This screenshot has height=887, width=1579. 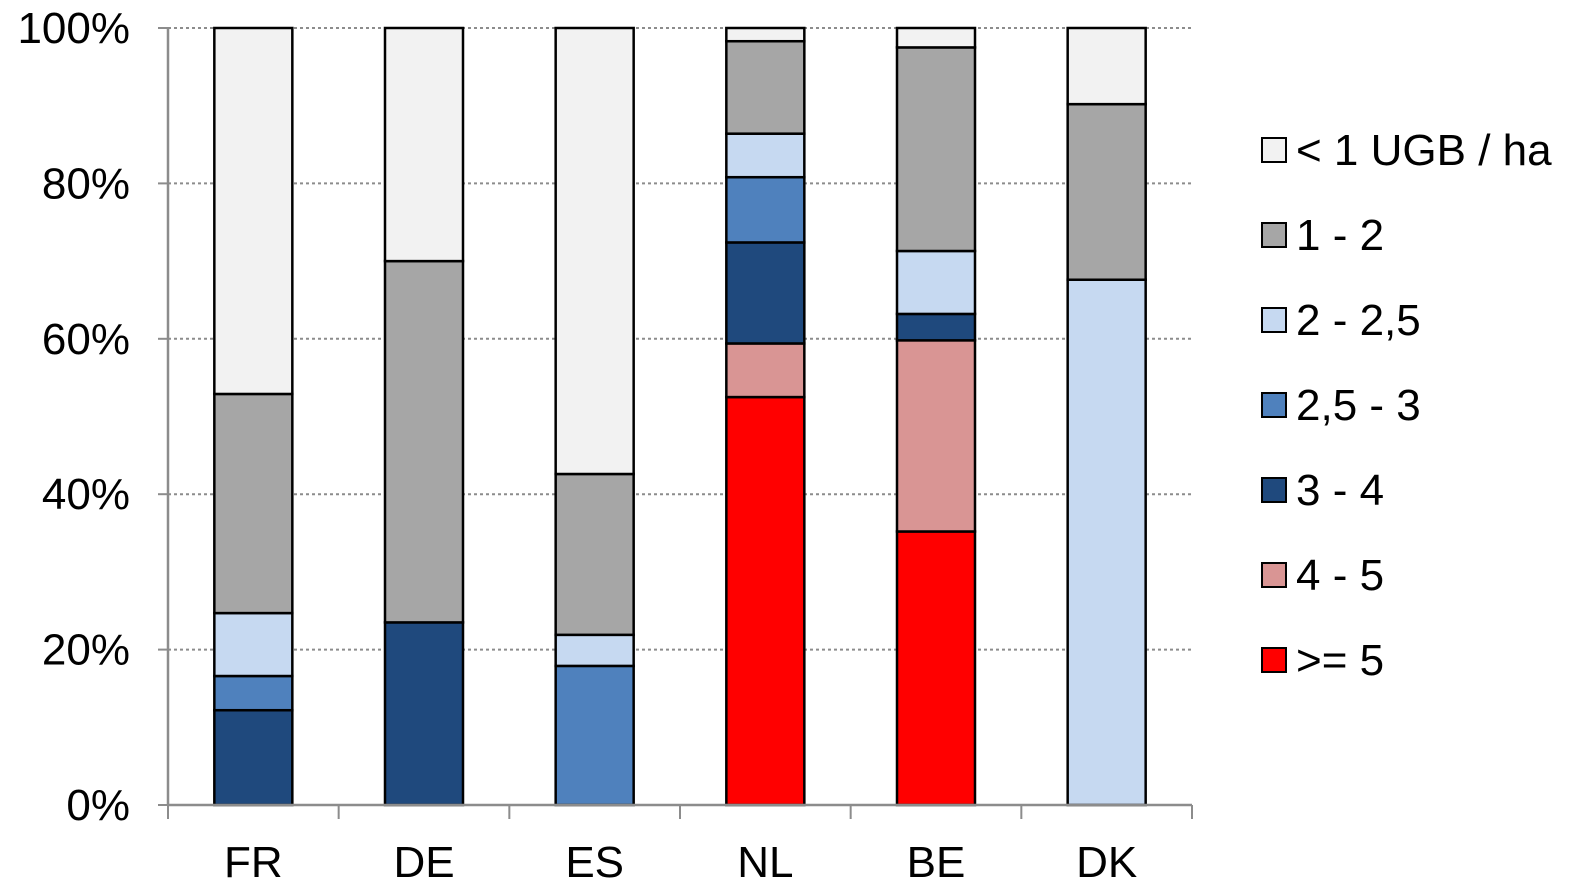 What do you see at coordinates (1340, 490) in the screenshot?
I see `legend-label: 3 - 4` at bounding box center [1340, 490].